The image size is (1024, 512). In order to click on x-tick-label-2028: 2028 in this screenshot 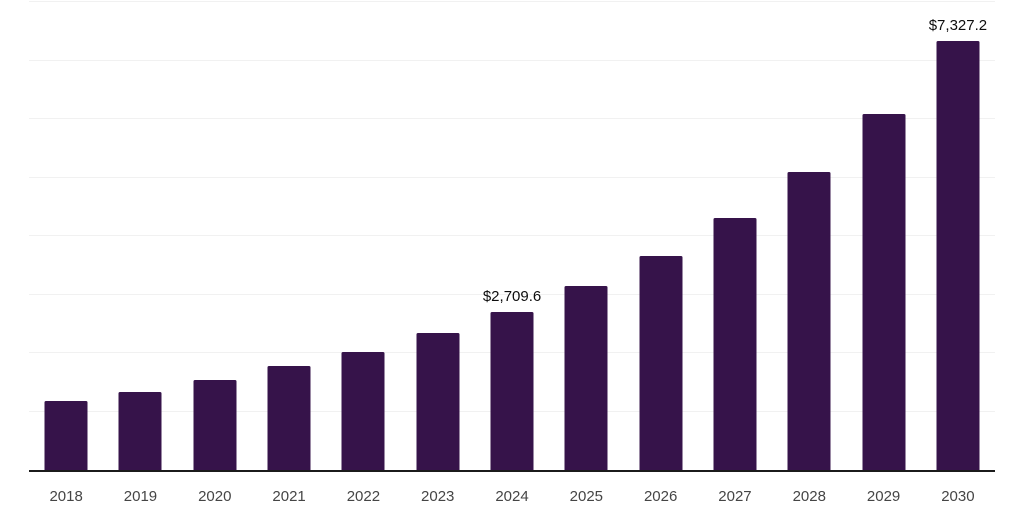, I will do `click(809, 496)`.